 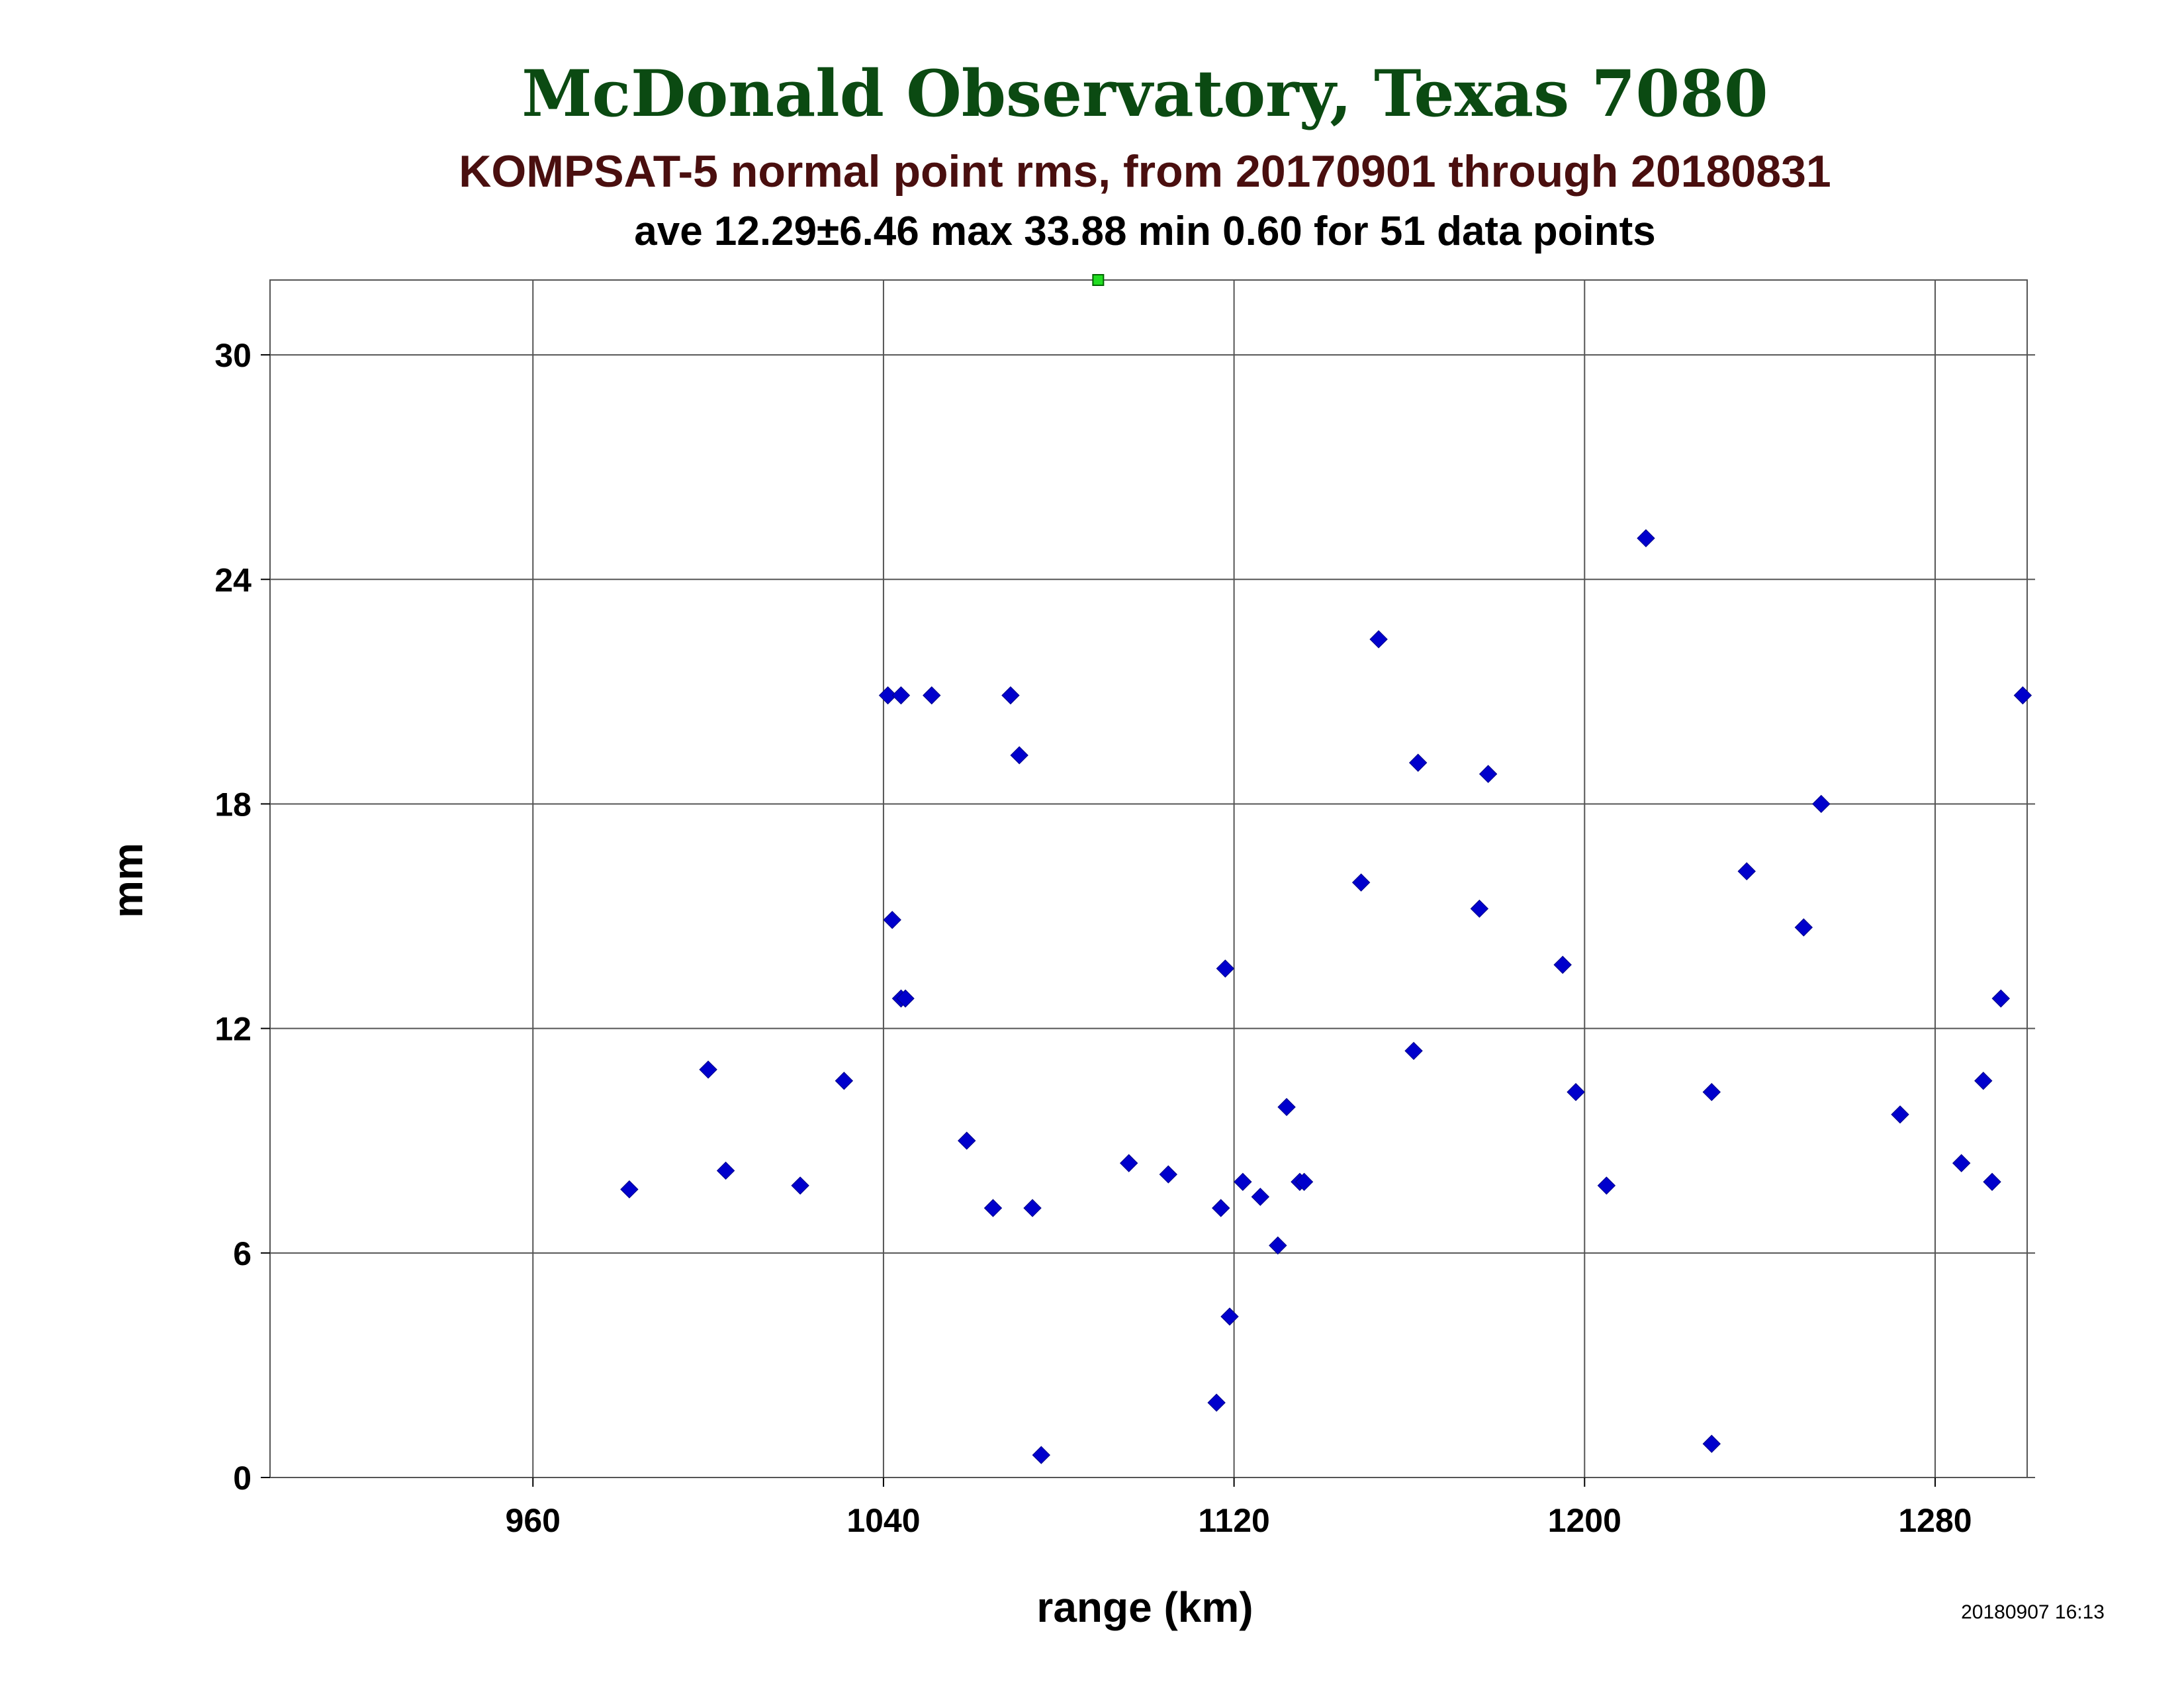 What do you see at coordinates (1584, 1520) in the screenshot?
I see `x-tick-label: 1200` at bounding box center [1584, 1520].